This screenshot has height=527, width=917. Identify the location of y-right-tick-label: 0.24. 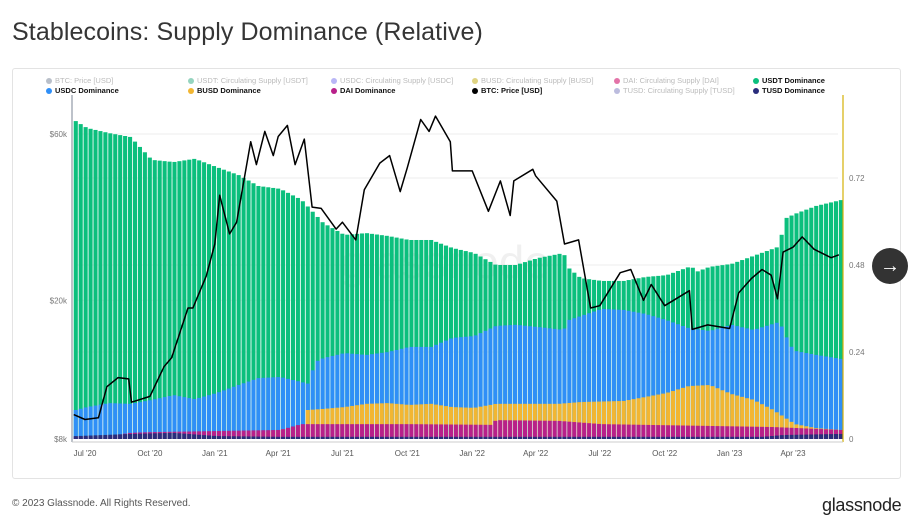
(857, 352).